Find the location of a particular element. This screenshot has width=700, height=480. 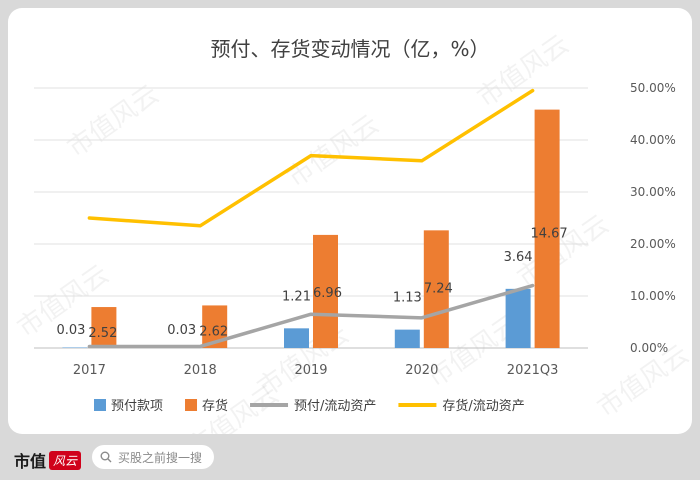

x-axis-ticks: 2017 2018 2019 2020 2021Q3 is located at coordinates (316, 370).